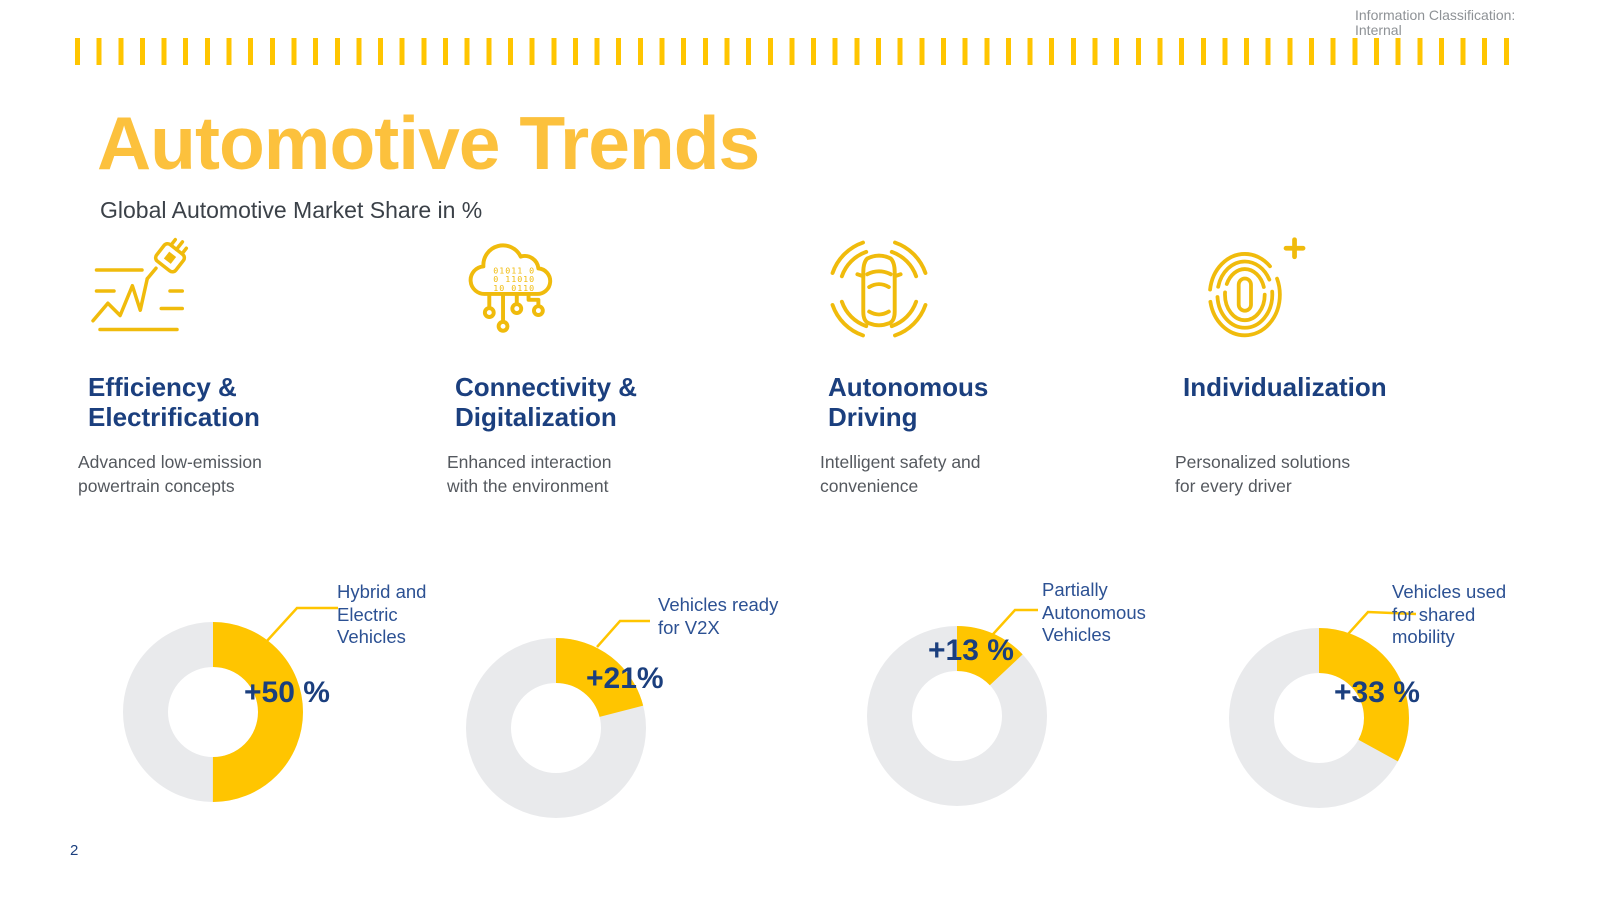 This screenshot has width=1600, height=900. Describe the element at coordinates (900, 474) in the screenshot. I see `column-description: Intelligent safety and convenience` at that location.